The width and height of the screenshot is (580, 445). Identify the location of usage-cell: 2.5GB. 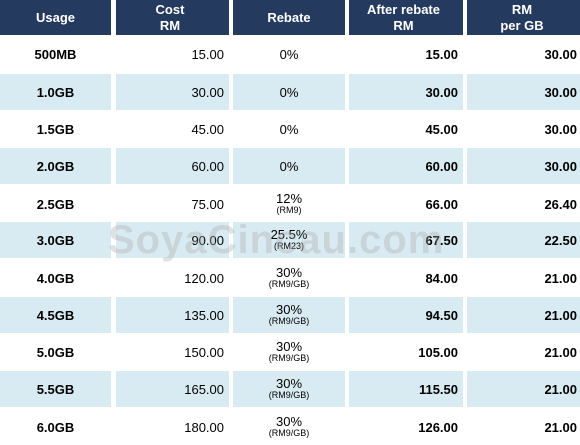
(55, 204).